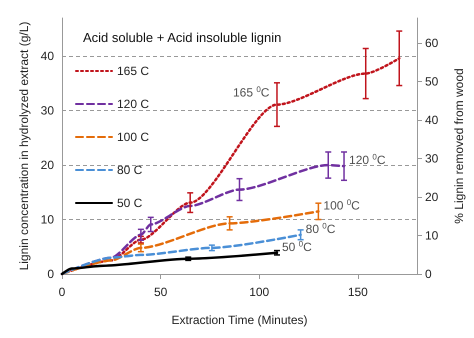  What do you see at coordinates (181, 255) in the screenshot?
I see `line-series` at bounding box center [181, 255].